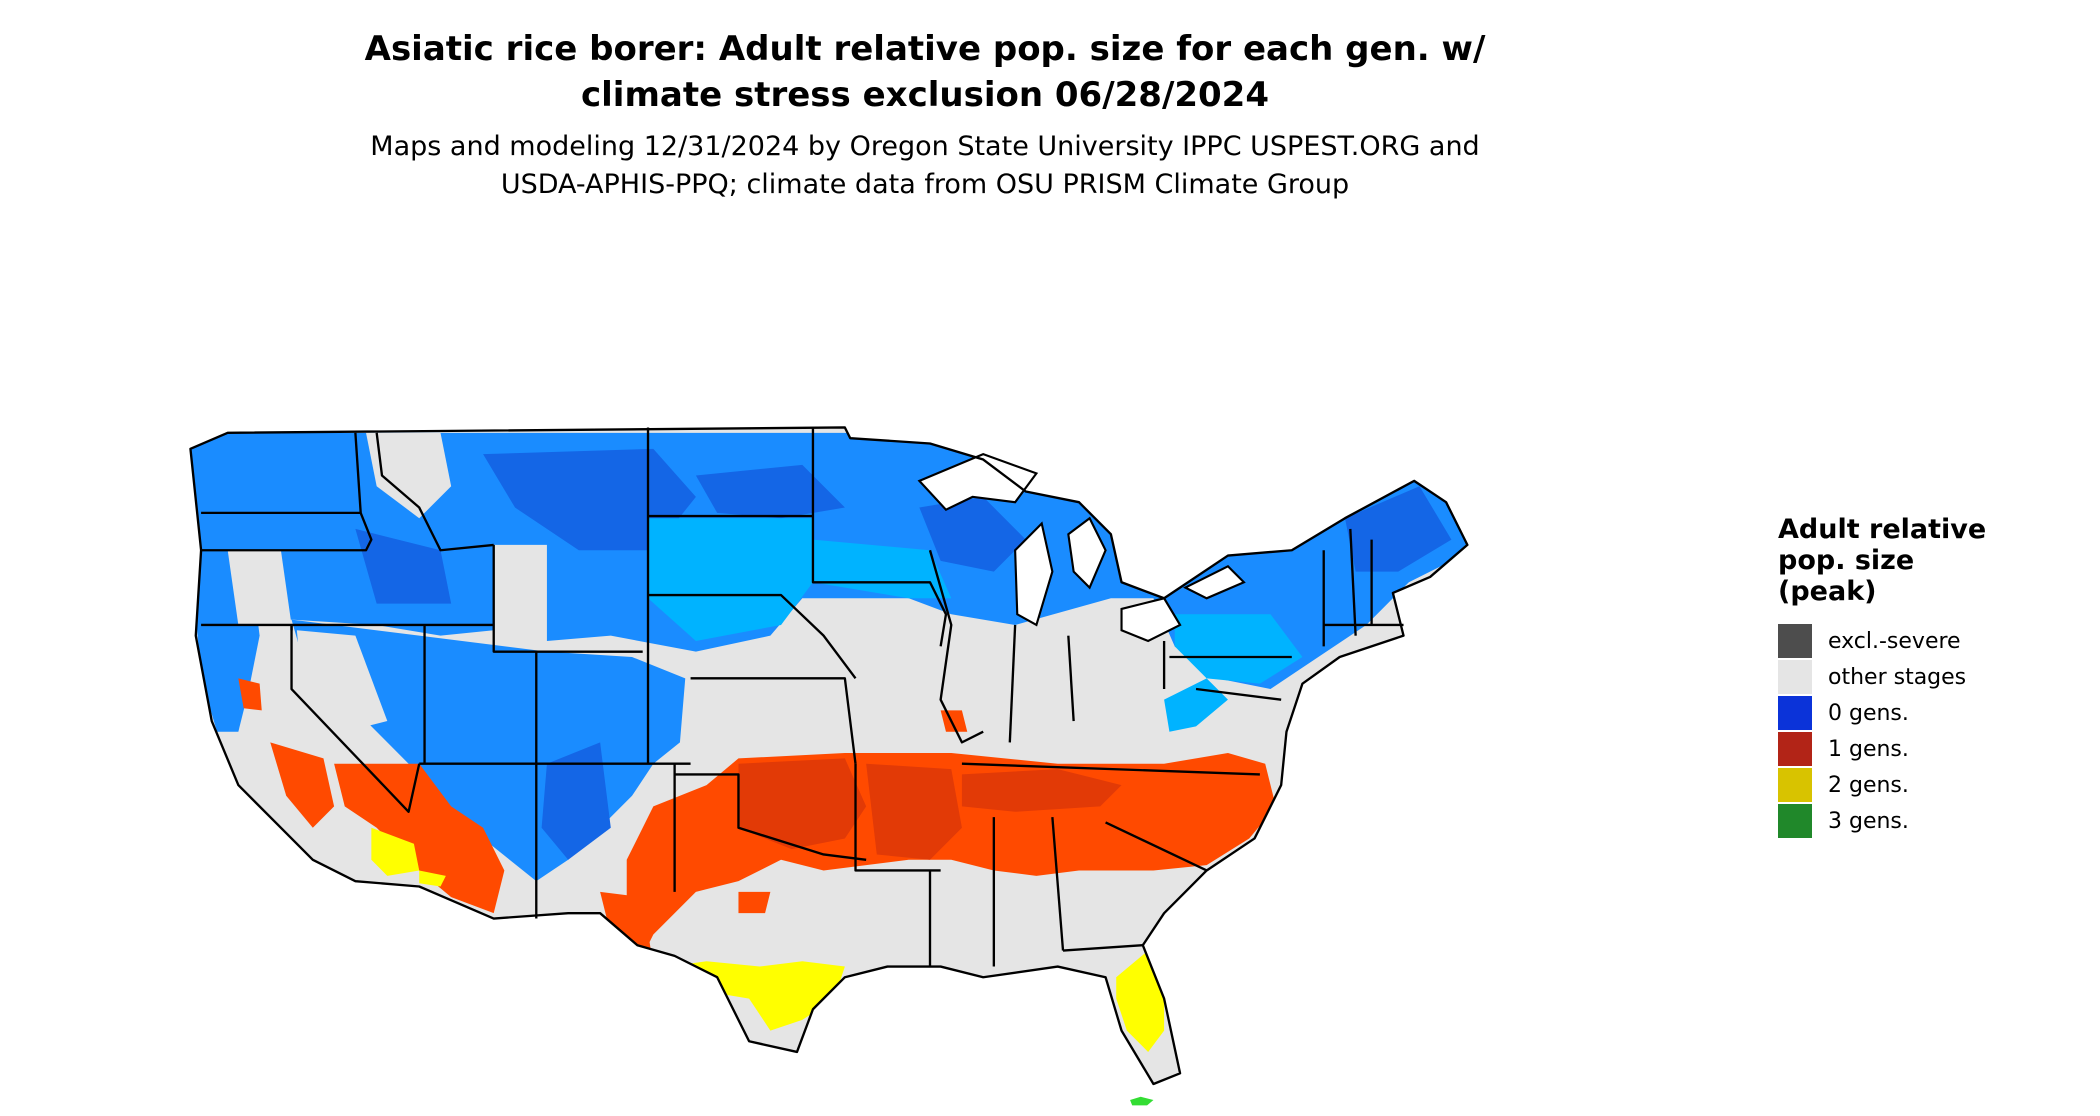 The width and height of the screenshot is (2100, 1116). I want to click on legend-label: excl.-severe, so click(1894, 641).